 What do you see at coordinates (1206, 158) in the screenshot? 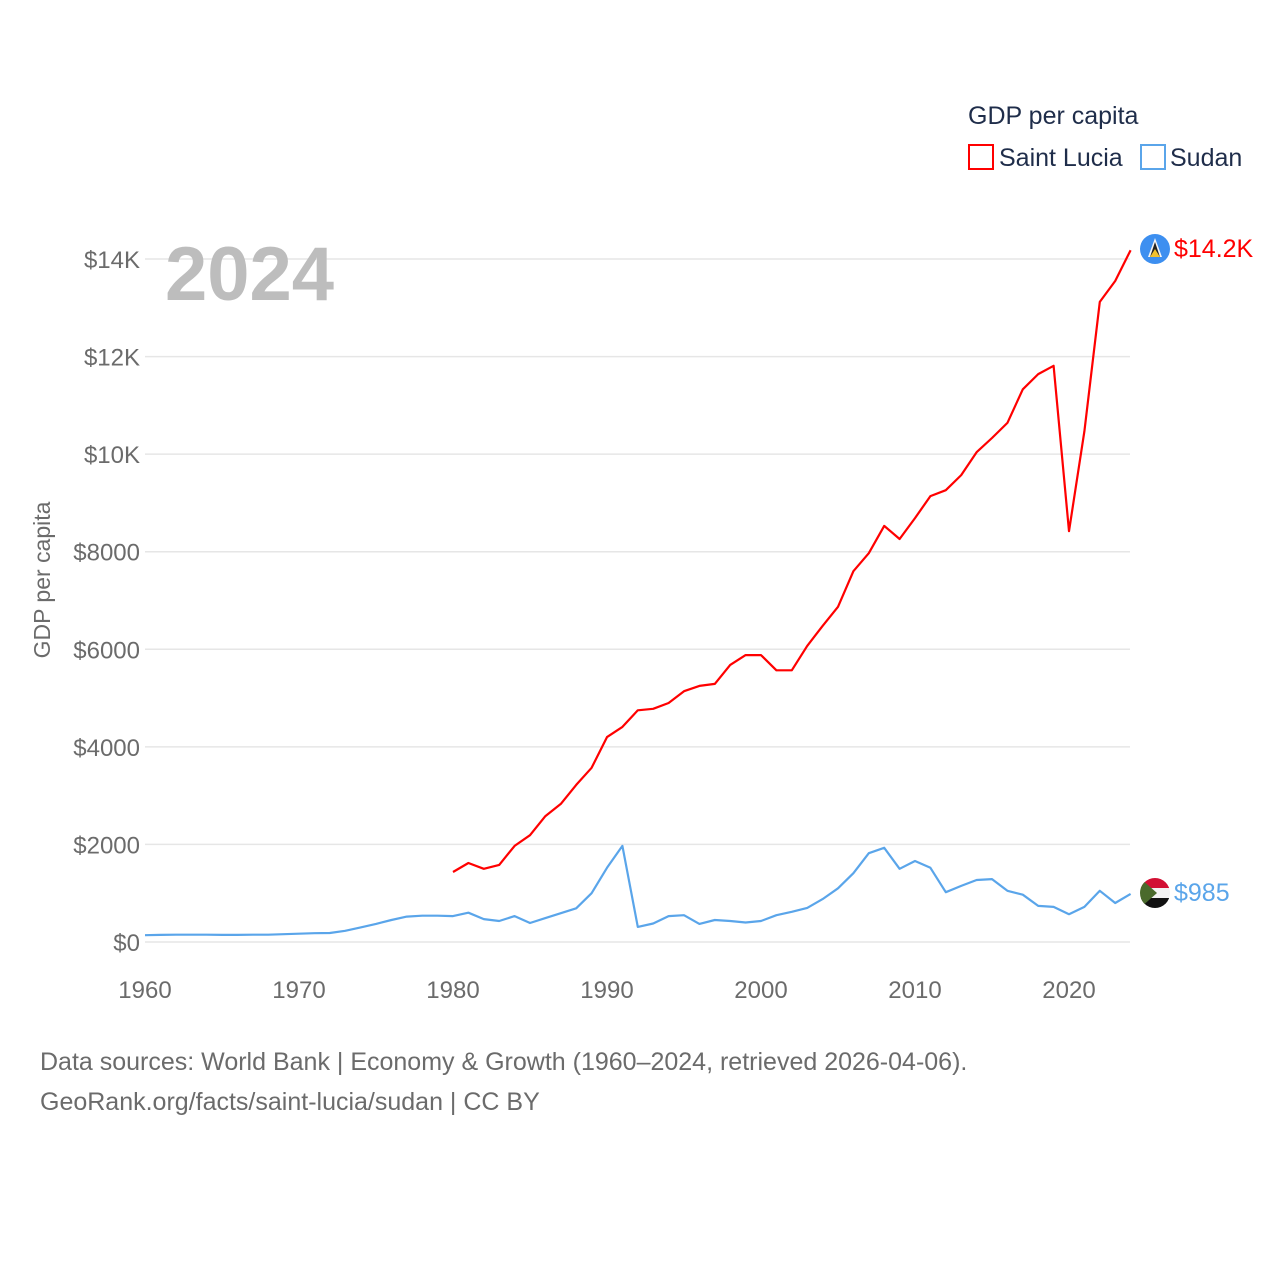
I see `legend-label-sudan: Sudan` at bounding box center [1206, 158].